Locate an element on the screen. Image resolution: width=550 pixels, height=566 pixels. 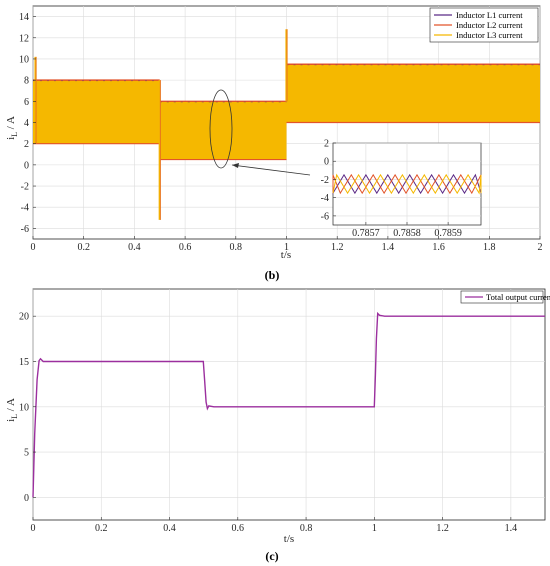
legend-label-l3: Inductor L3 current is located at coordinates (489, 35).